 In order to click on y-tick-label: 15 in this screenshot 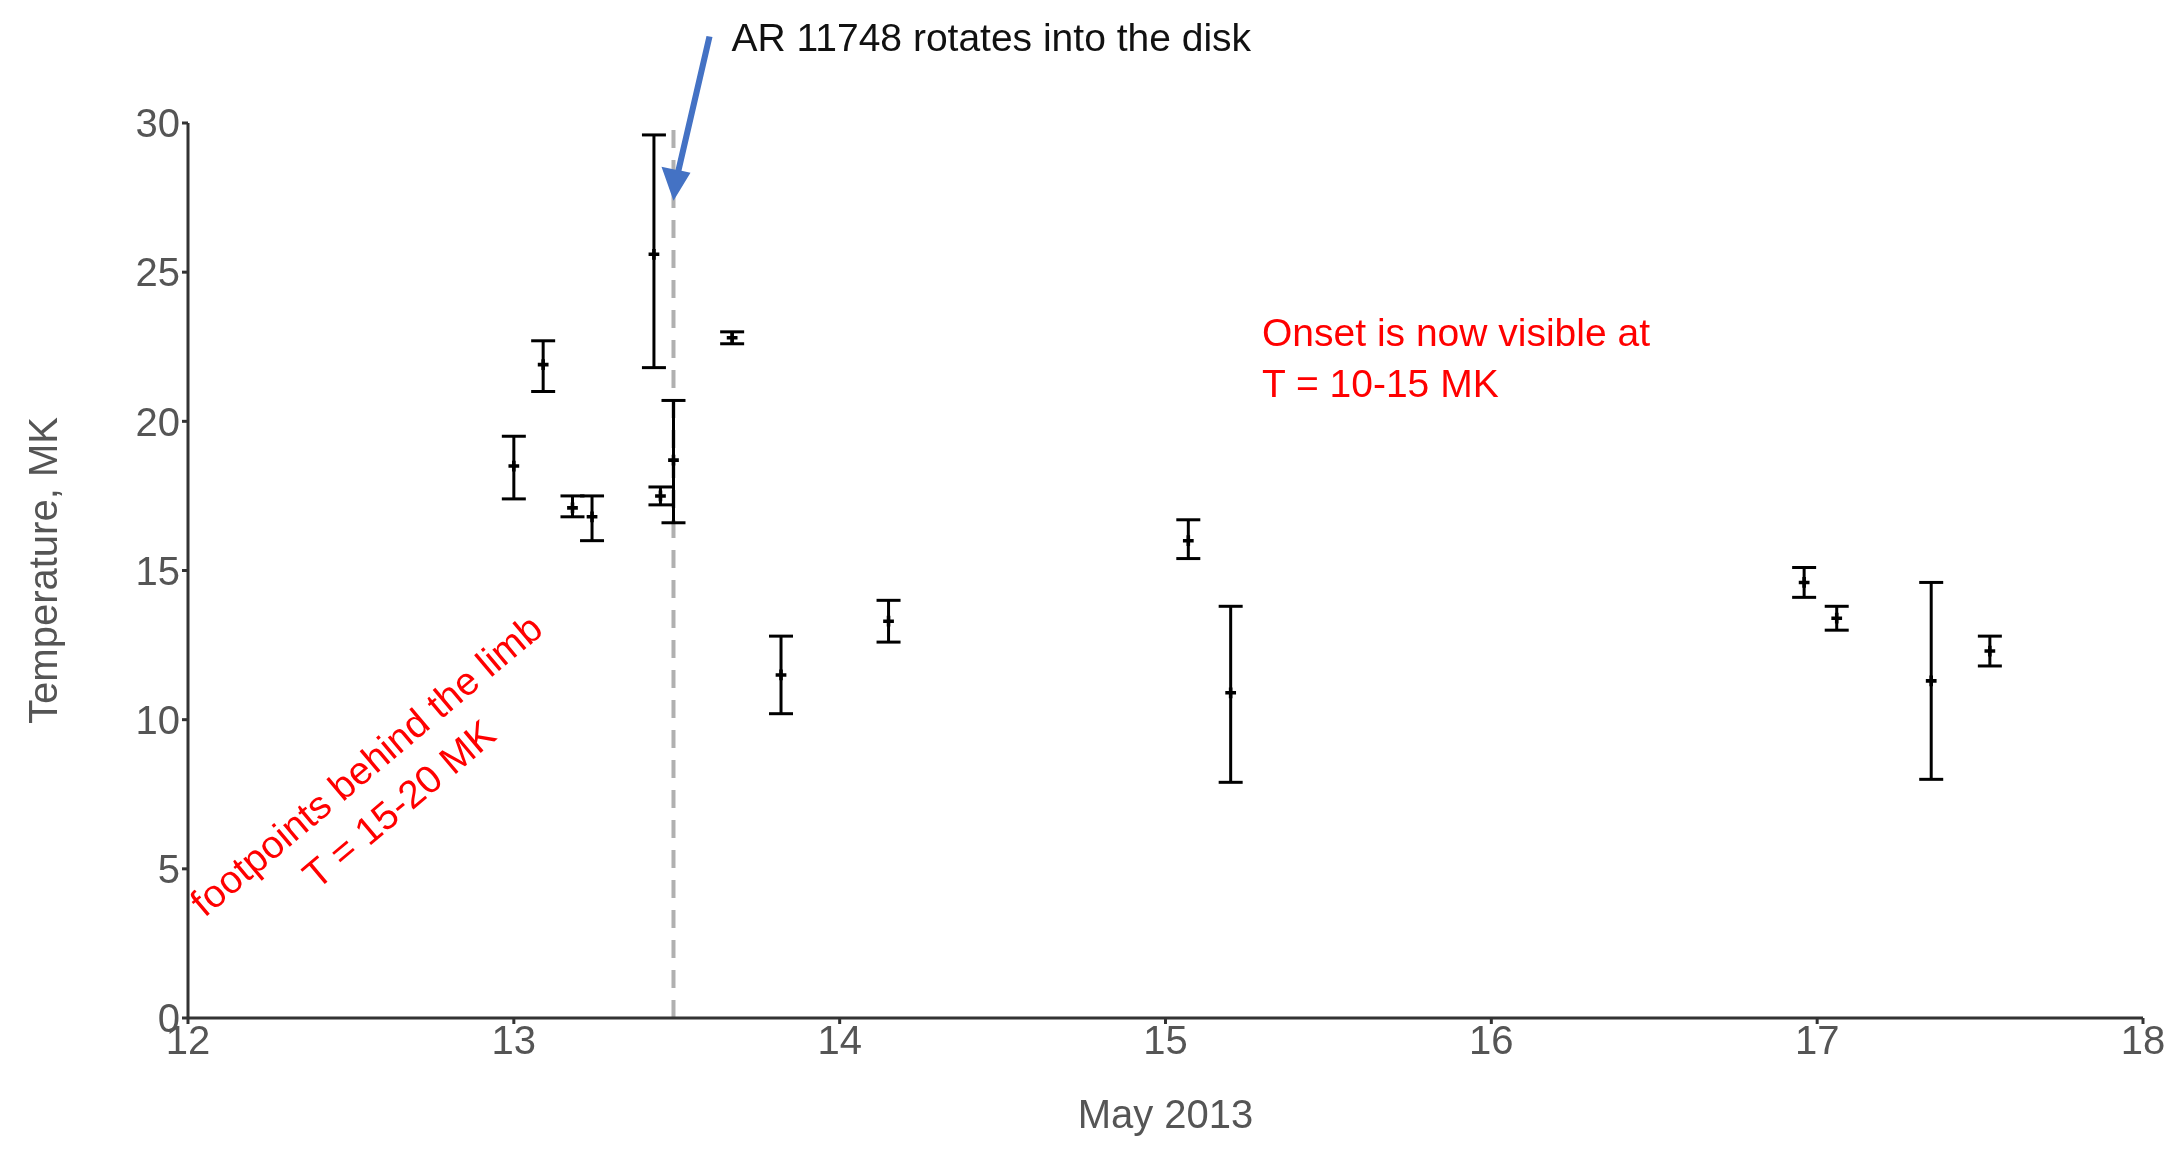, I will do `click(157, 570)`.